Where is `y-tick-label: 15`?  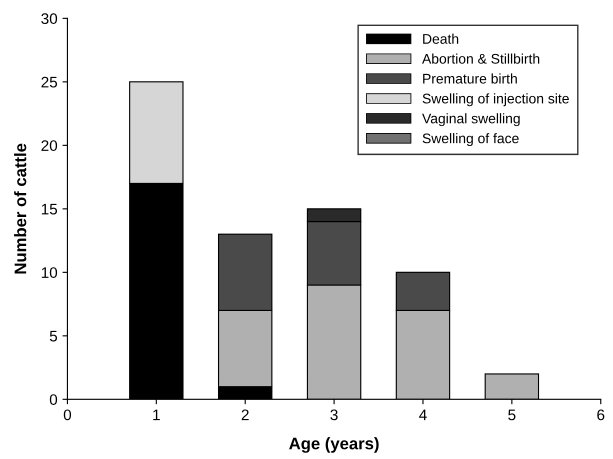
y-tick-label: 15 is located at coordinates (50, 209).